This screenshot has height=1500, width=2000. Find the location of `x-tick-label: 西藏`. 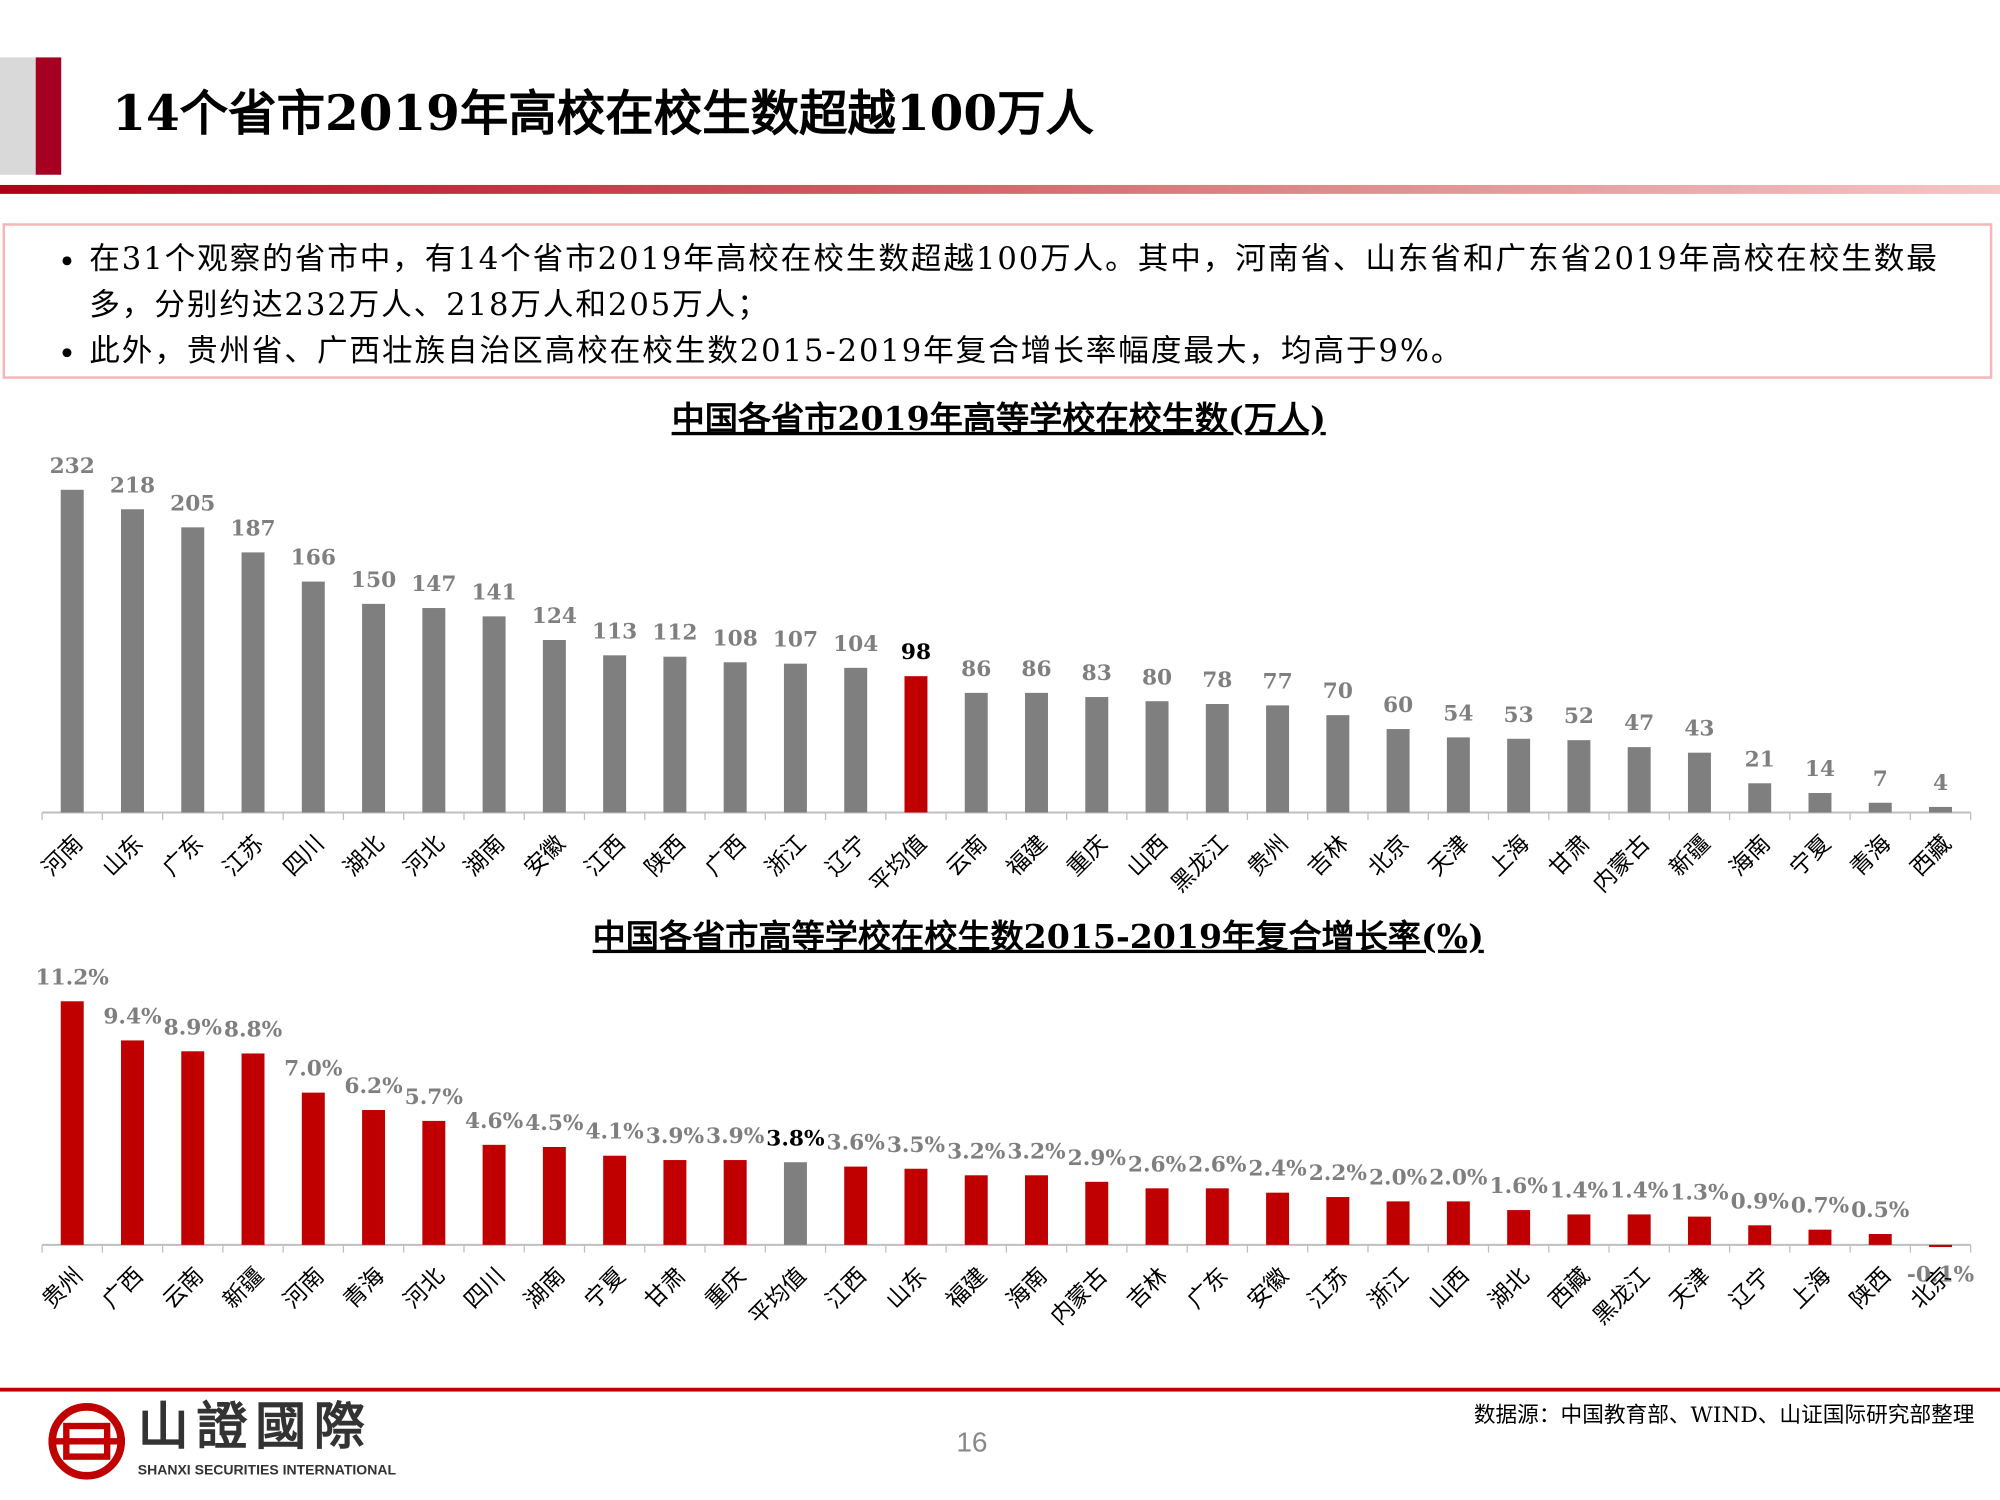

x-tick-label: 西藏 is located at coordinates (1931, 856).